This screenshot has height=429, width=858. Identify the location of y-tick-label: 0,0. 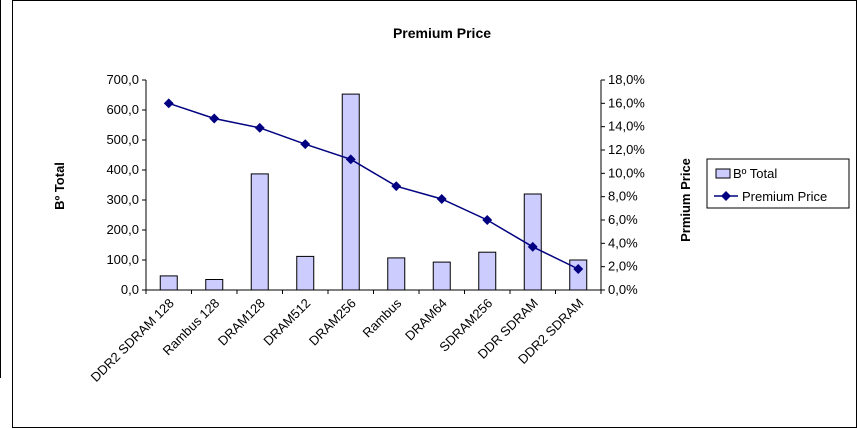
(130, 289).